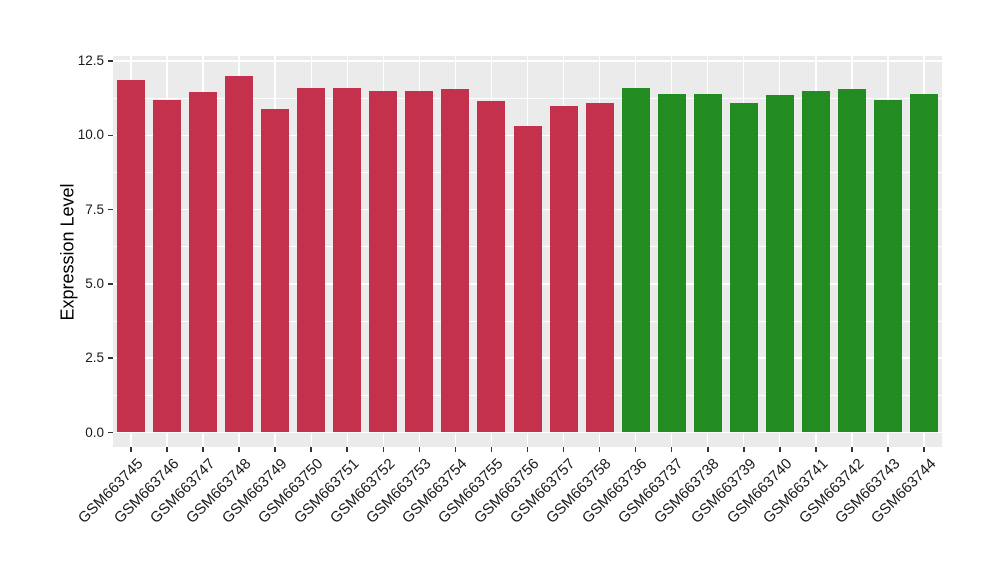 The height and width of the screenshot is (580, 1000). I want to click on y-tick-label: 10.0, so click(90, 135).